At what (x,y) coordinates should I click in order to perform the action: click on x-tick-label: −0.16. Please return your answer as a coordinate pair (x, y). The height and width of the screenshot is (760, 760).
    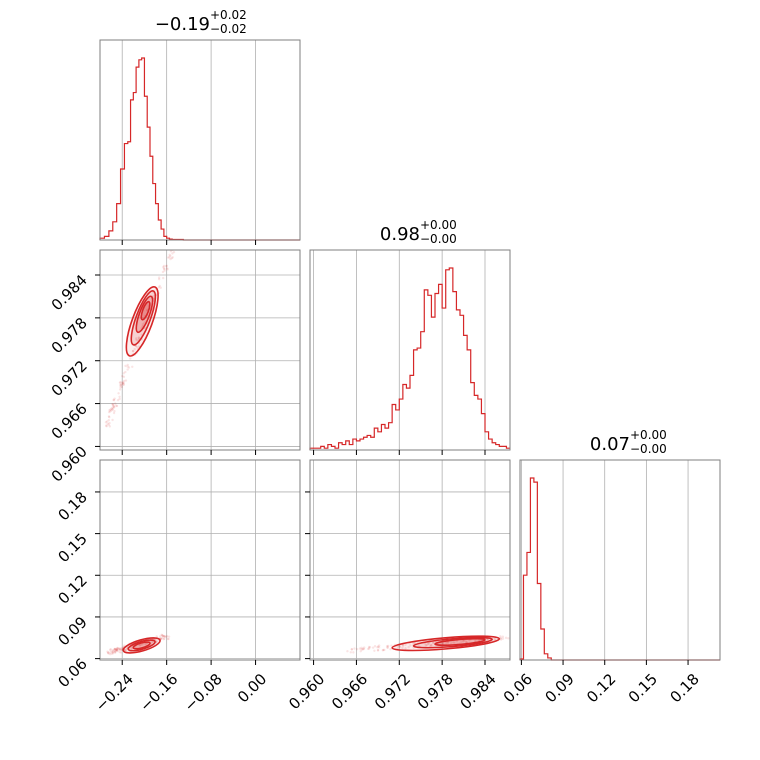
    Looking at the image, I should click on (158, 692).